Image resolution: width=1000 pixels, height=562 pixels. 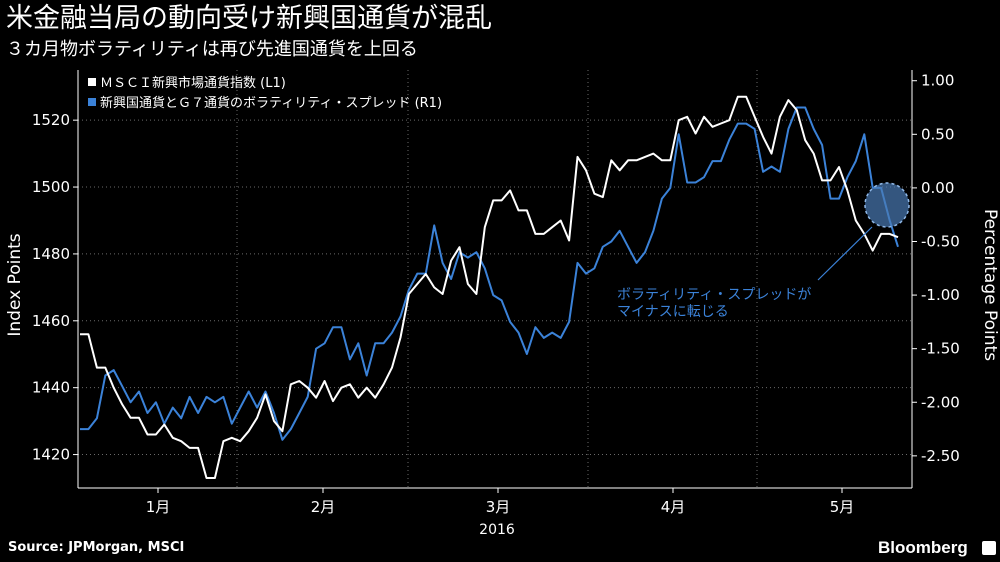 What do you see at coordinates (51, 187) in the screenshot?
I see `y-left-tick-label: 1500` at bounding box center [51, 187].